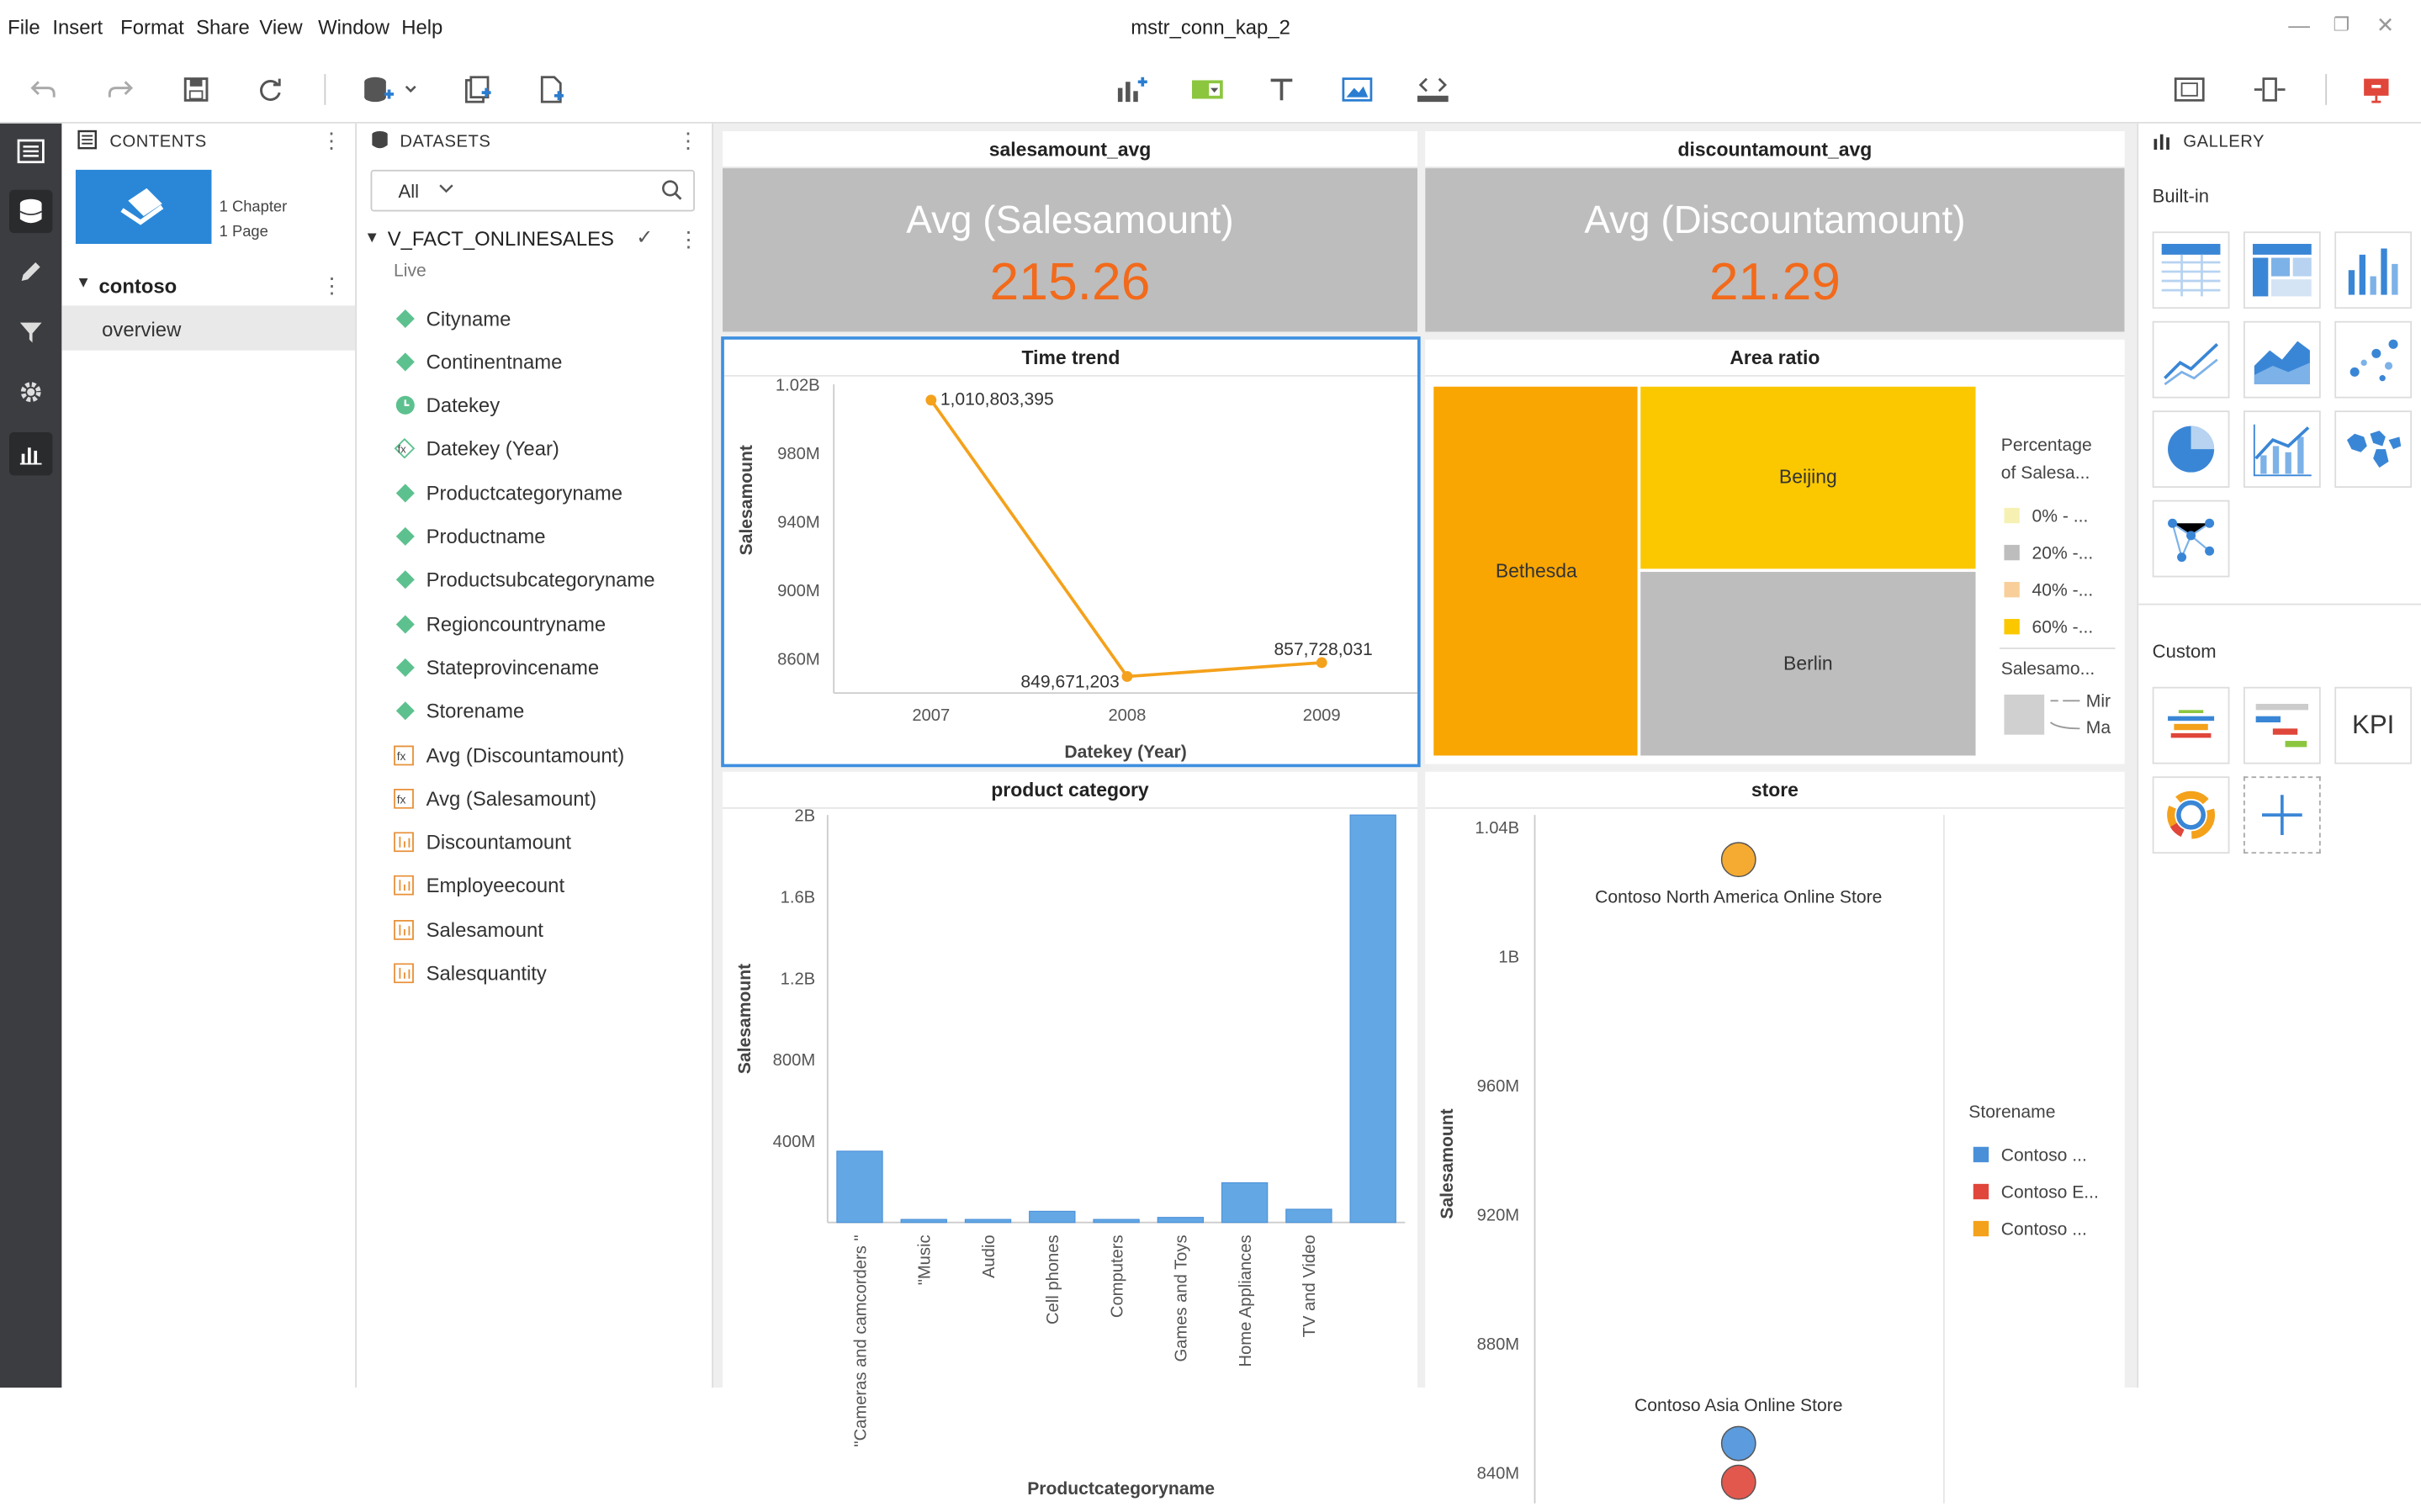 The image size is (2421, 1512). What do you see at coordinates (1433, 89) in the screenshot?
I see `insert-html-icon` at bounding box center [1433, 89].